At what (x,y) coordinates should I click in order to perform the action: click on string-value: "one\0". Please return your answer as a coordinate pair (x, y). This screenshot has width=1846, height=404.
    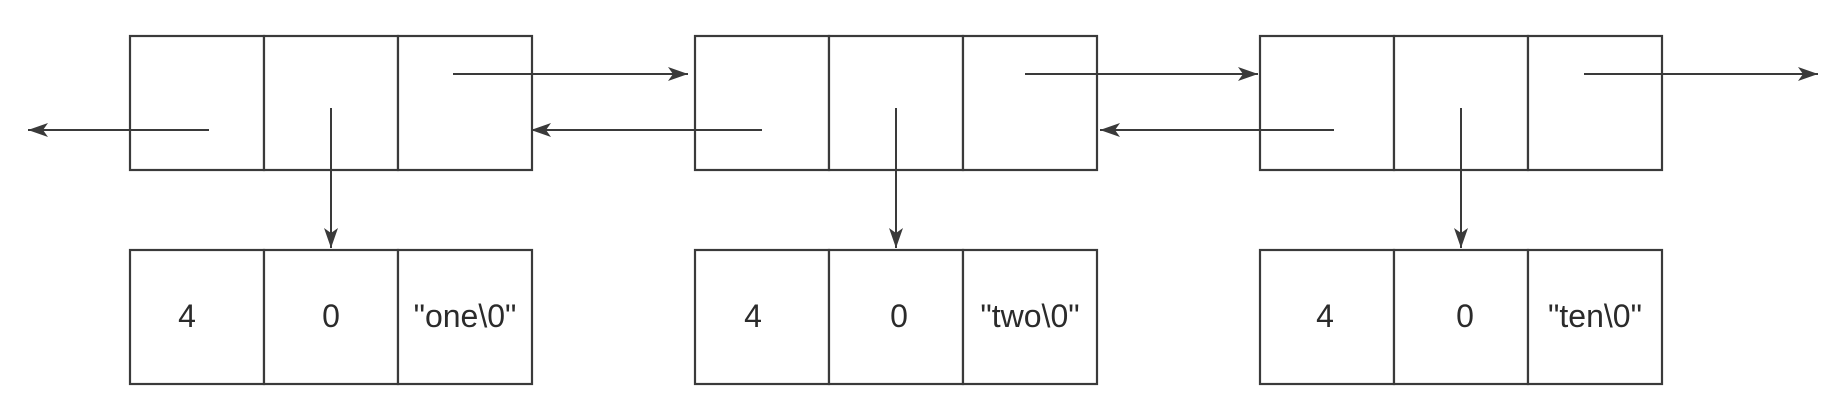
    Looking at the image, I should click on (465, 316).